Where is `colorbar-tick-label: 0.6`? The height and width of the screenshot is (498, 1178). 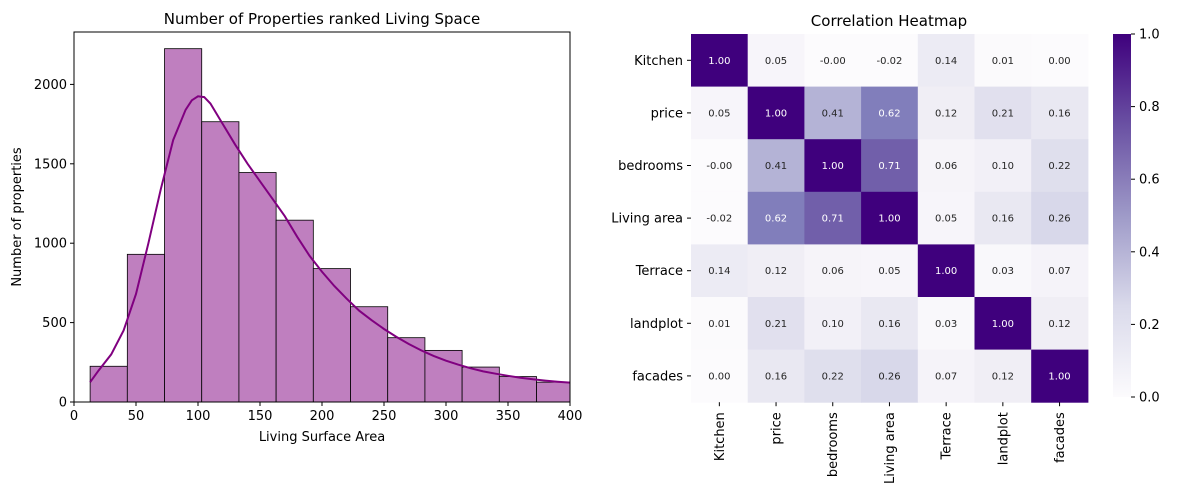 colorbar-tick-label: 0.6 is located at coordinates (1149, 180).